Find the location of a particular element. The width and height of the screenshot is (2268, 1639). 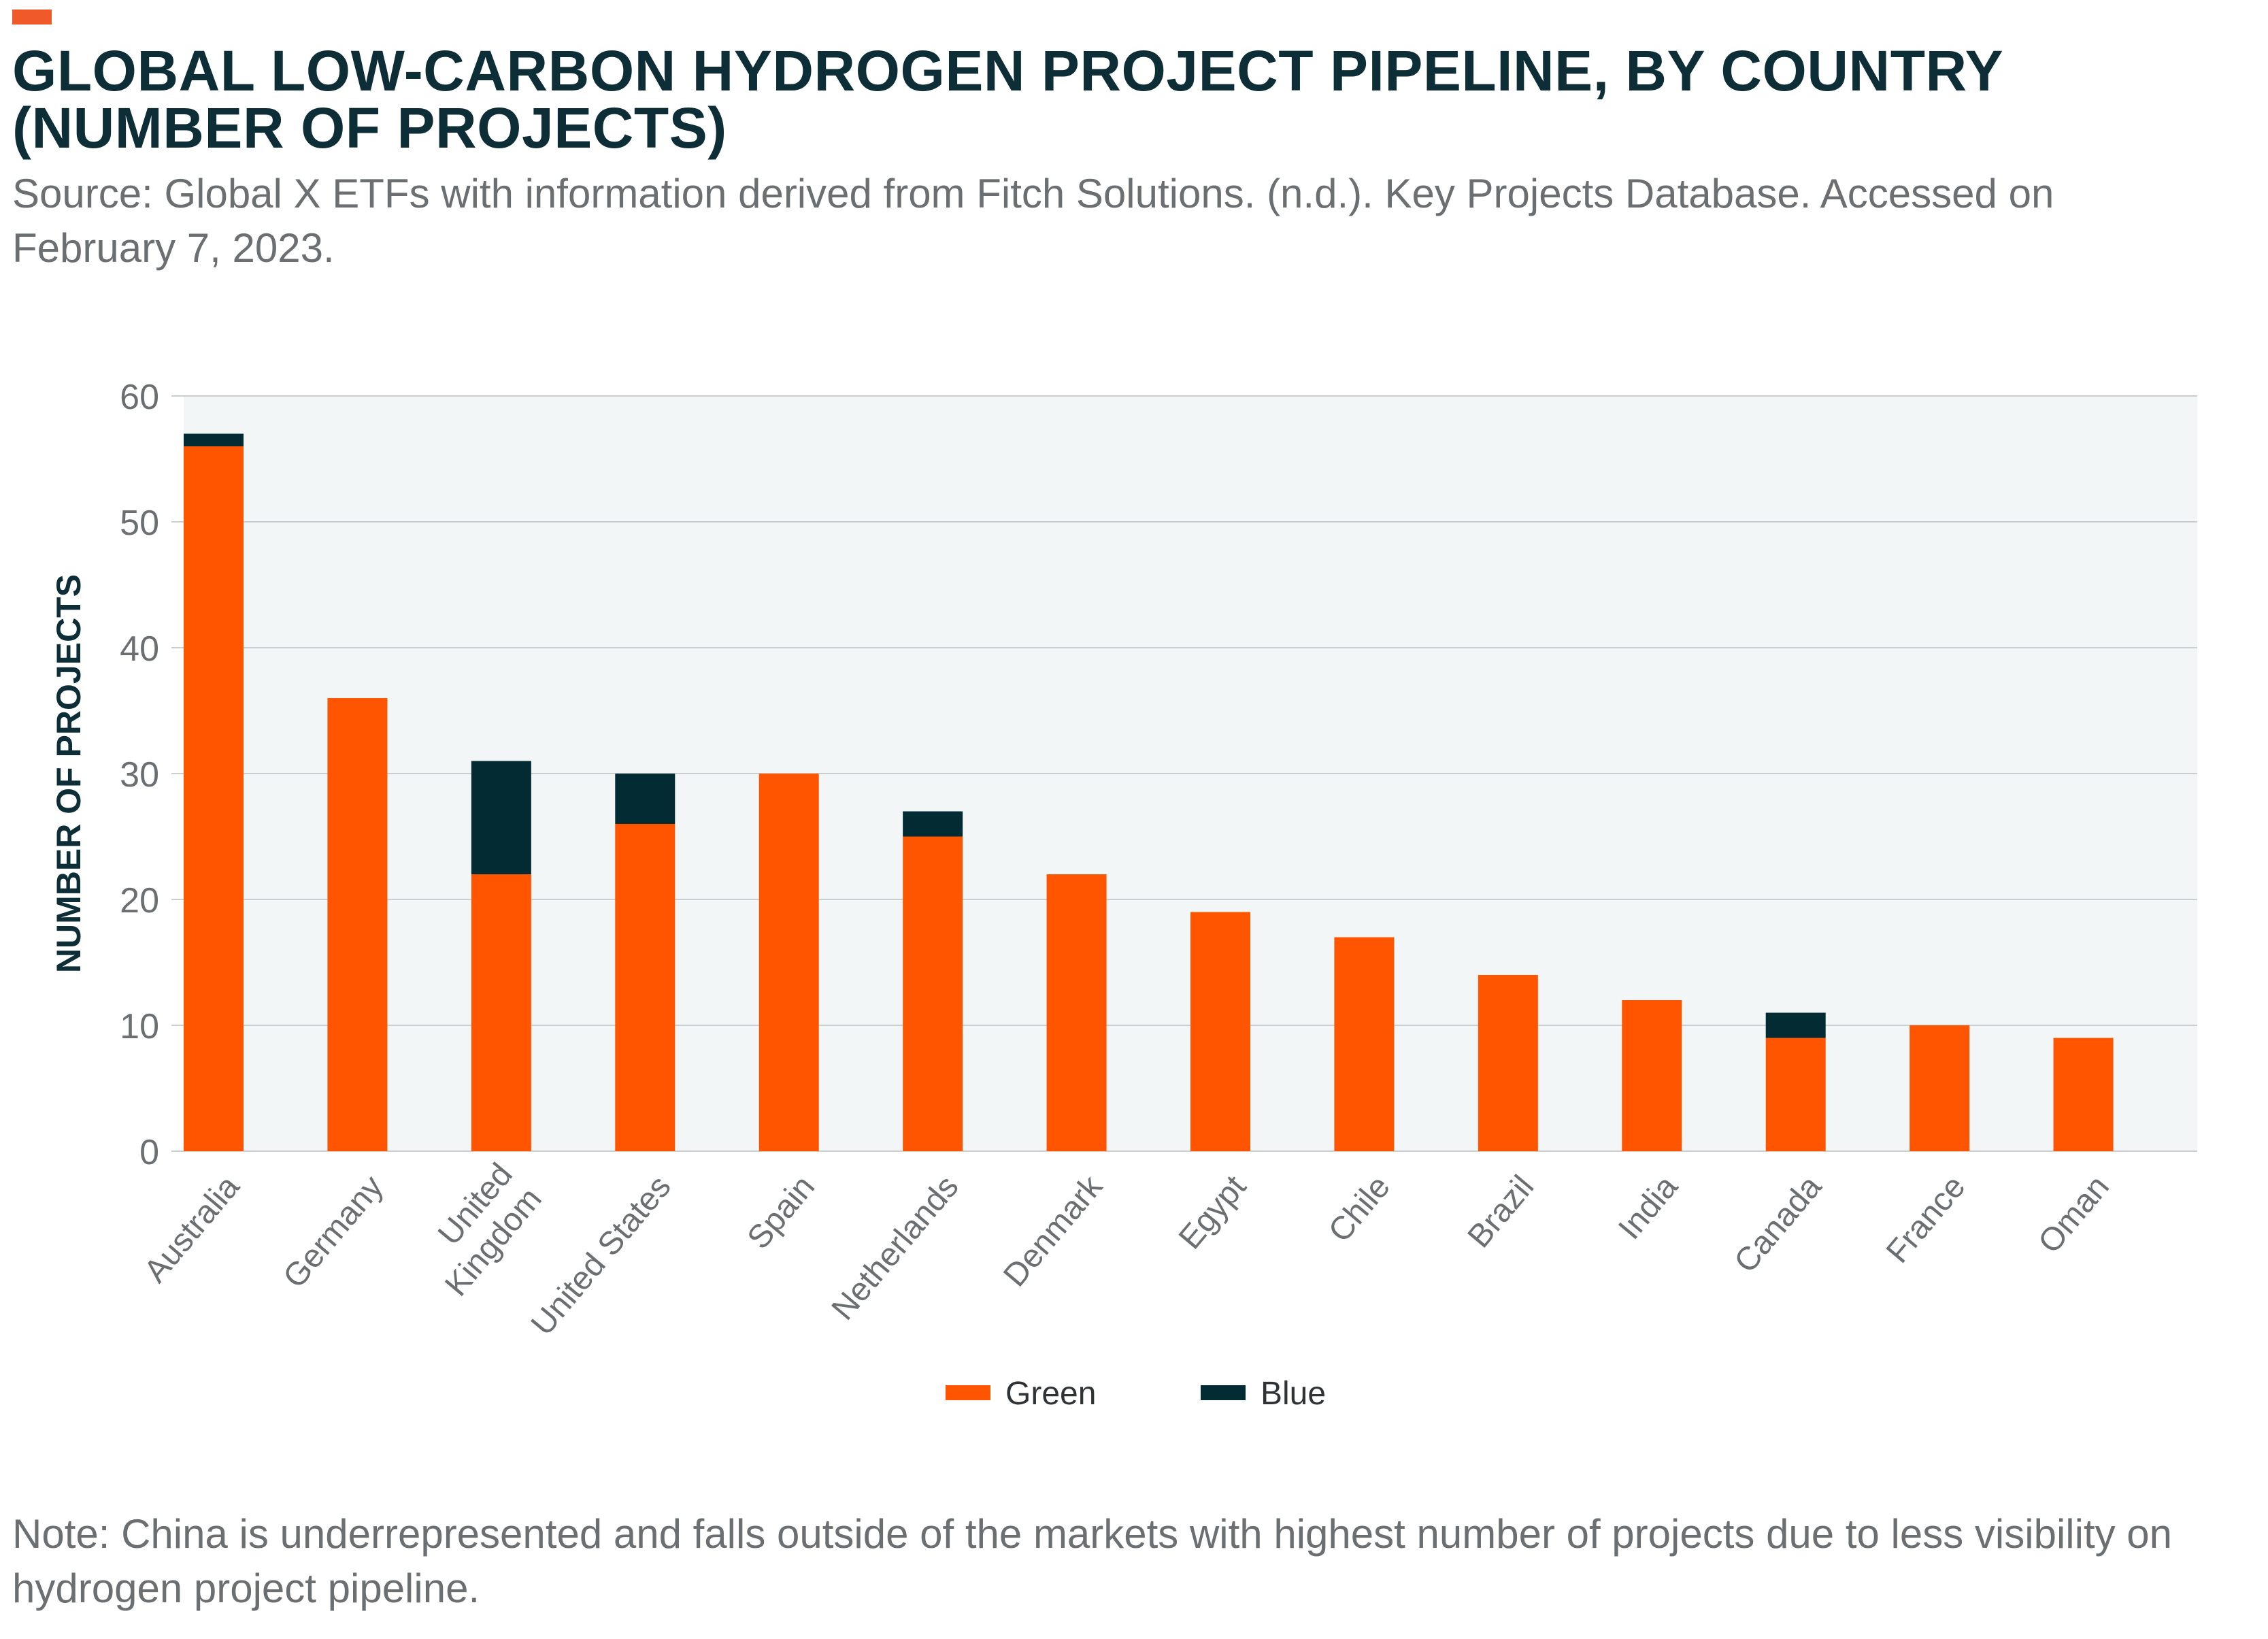

x-tick-label: UnitedKingdom is located at coordinates (479, 1230).